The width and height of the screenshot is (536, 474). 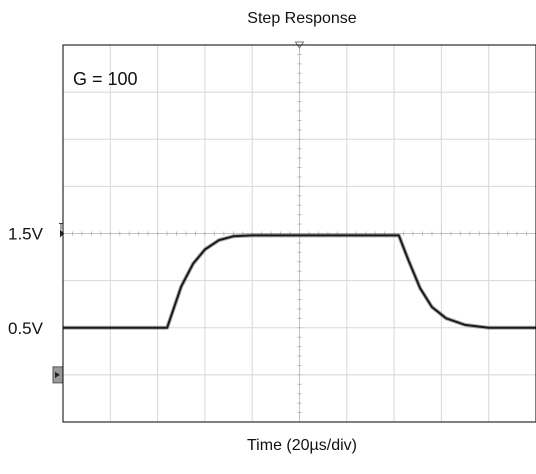 What do you see at coordinates (302, 445) in the screenshot?
I see `x-axis-label: Time (20µs/div)` at bounding box center [302, 445].